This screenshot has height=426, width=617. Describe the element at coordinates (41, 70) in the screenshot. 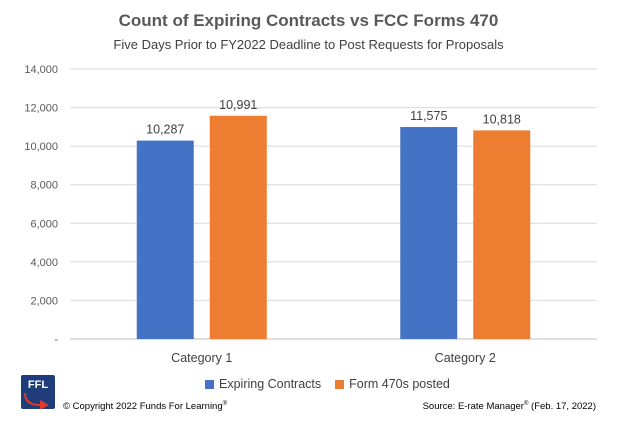

I see `y-tick-label: 14,000` at that location.